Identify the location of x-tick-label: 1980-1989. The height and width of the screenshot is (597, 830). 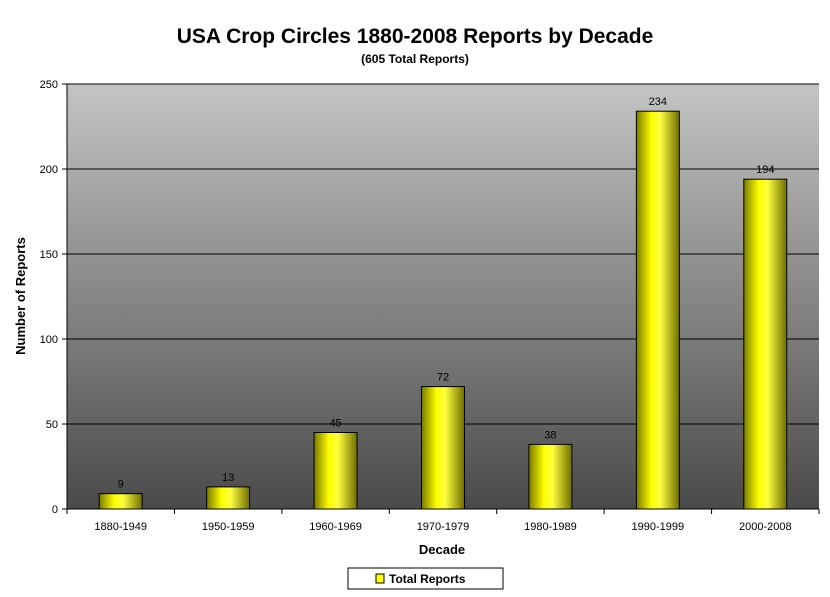
(550, 527).